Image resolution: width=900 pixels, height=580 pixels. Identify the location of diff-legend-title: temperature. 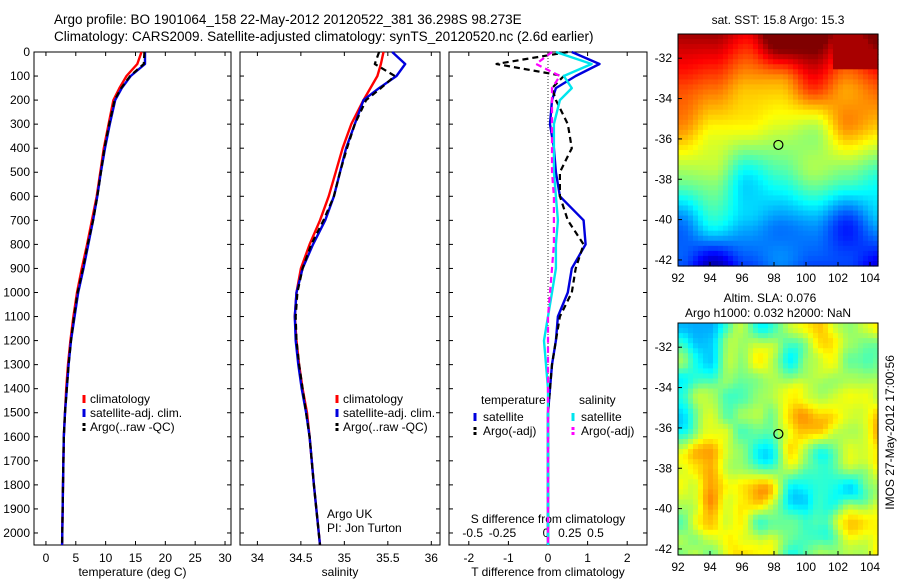
(513, 400).